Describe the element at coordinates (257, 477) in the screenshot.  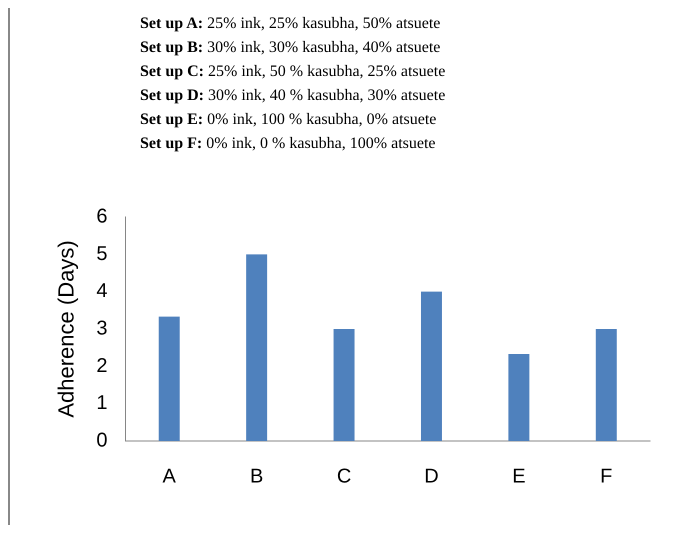
I see `x-tick-label: B` at that location.